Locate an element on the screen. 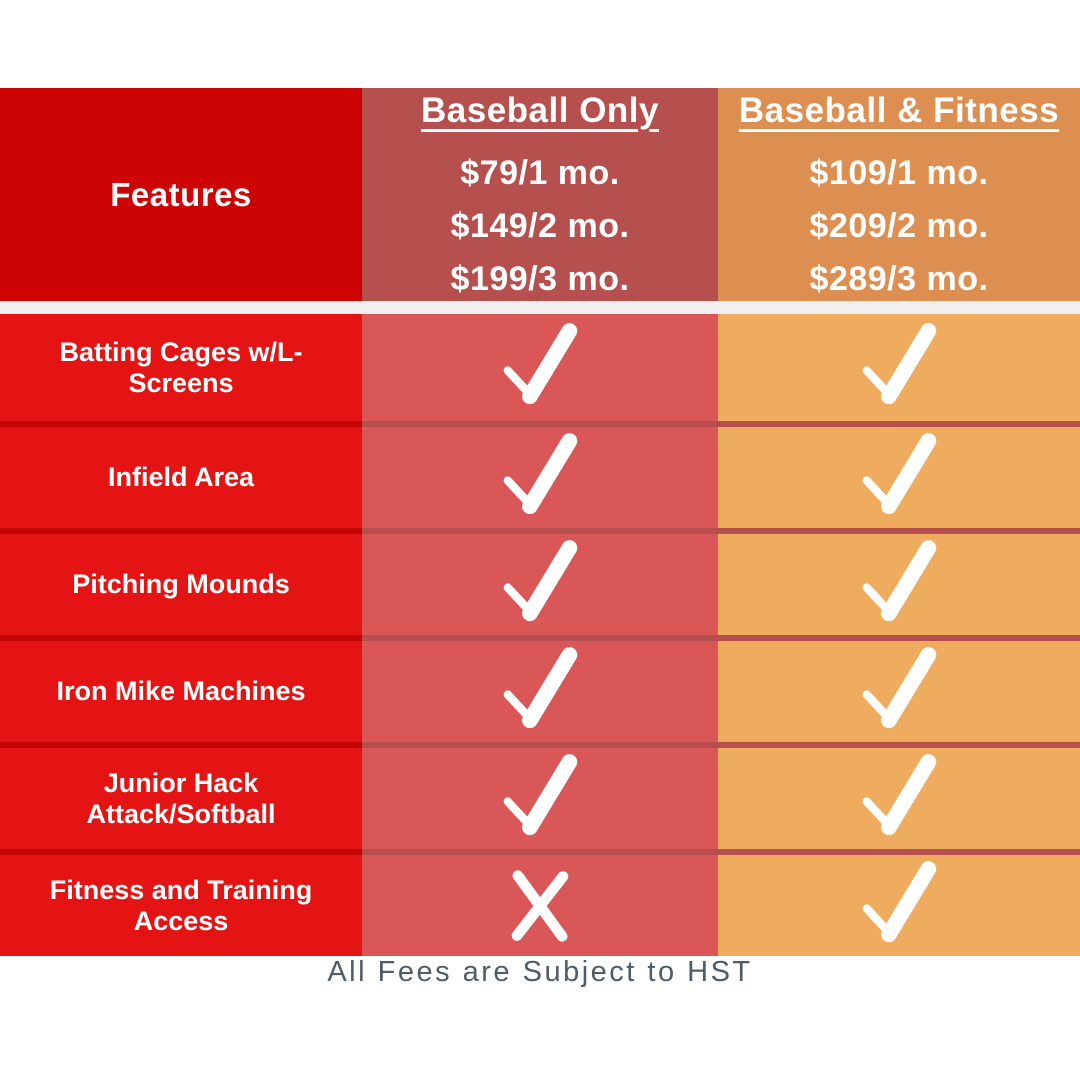 Image resolution: width=1080 pixels, height=1080 pixels. plan-baseball-only-price-3mo: $199/3 mo. is located at coordinates (540, 278).